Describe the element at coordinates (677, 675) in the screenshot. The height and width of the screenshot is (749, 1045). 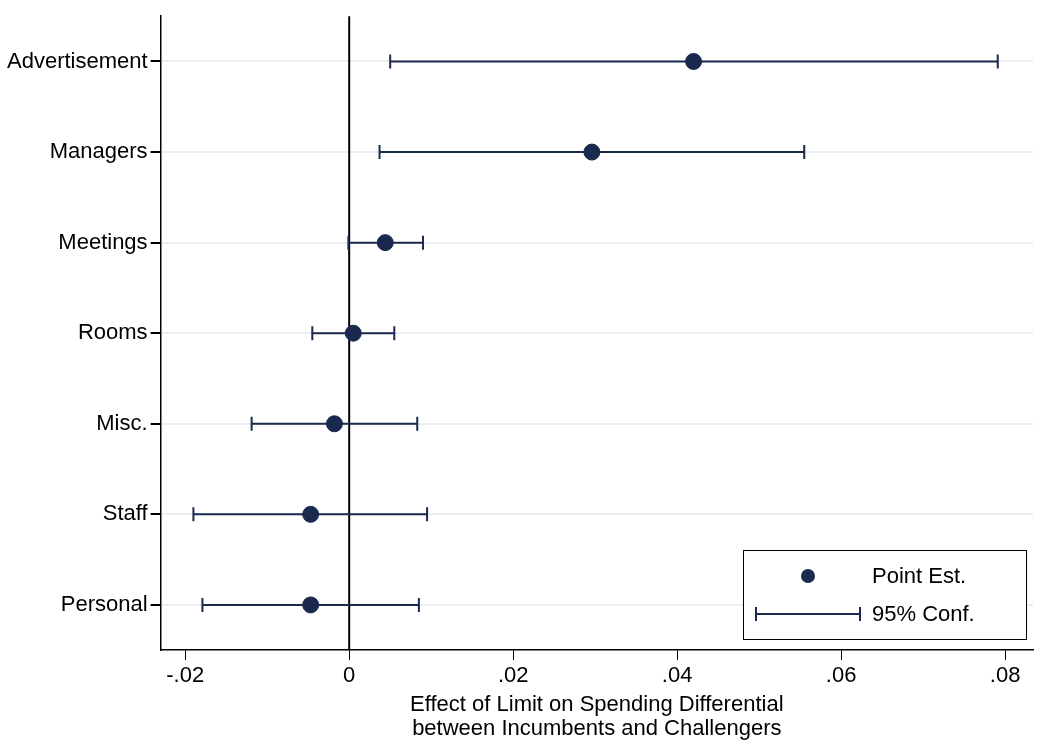
I see `x-tick-label: .04` at that location.